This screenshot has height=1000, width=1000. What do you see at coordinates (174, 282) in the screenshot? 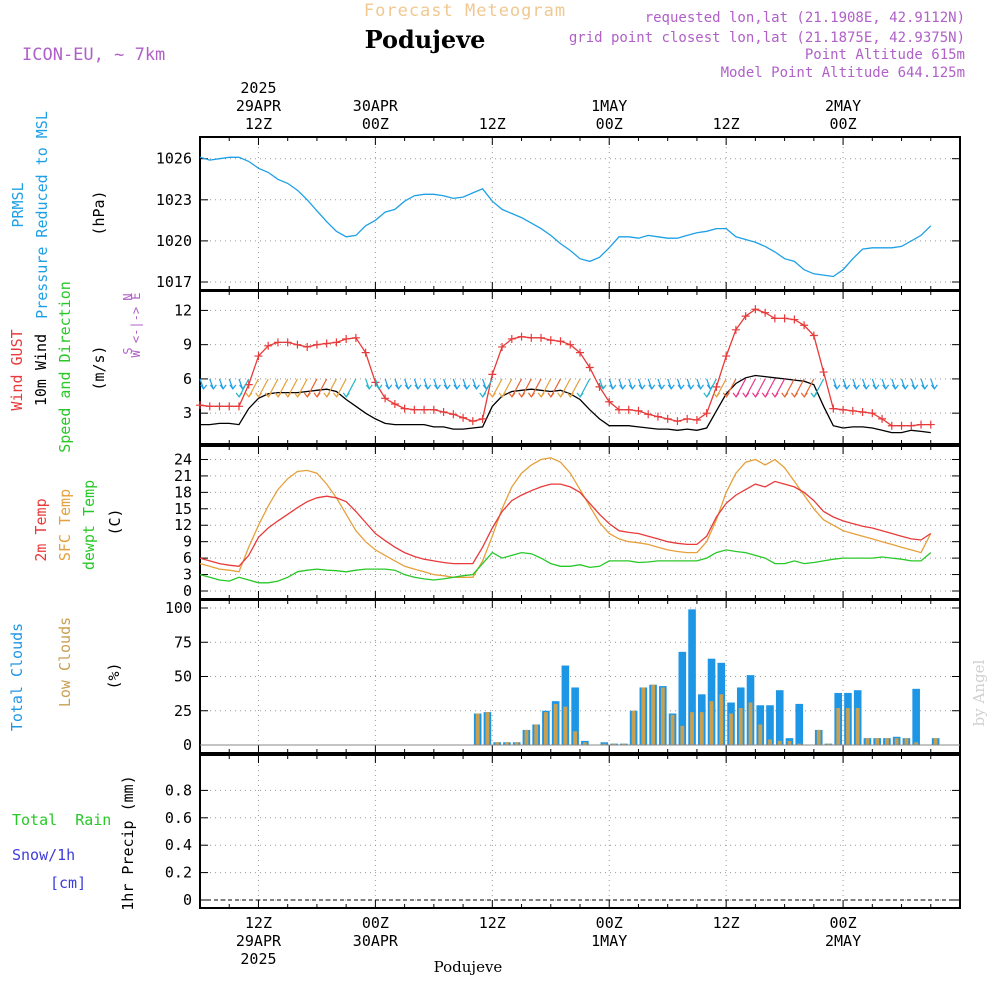
I see `y-tick-label: 1017` at bounding box center [174, 282].